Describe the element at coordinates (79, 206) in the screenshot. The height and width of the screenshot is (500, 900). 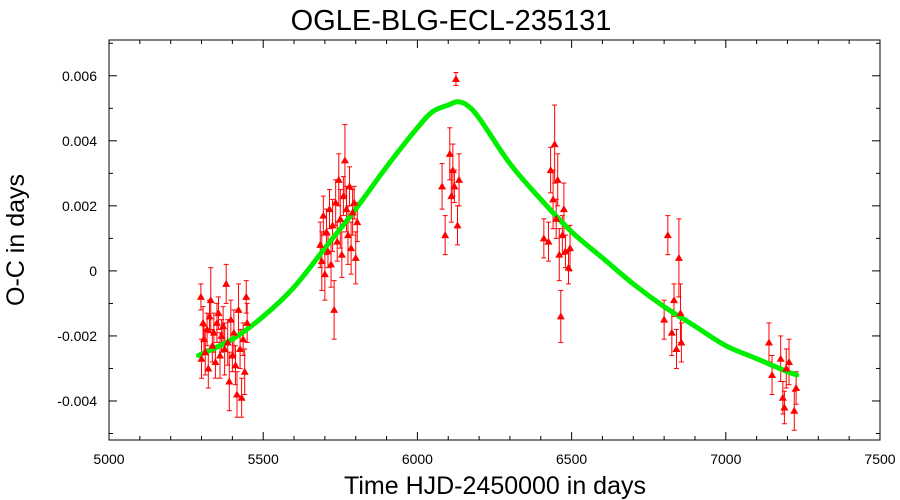
I see `y-tick-label: 0.002` at that location.